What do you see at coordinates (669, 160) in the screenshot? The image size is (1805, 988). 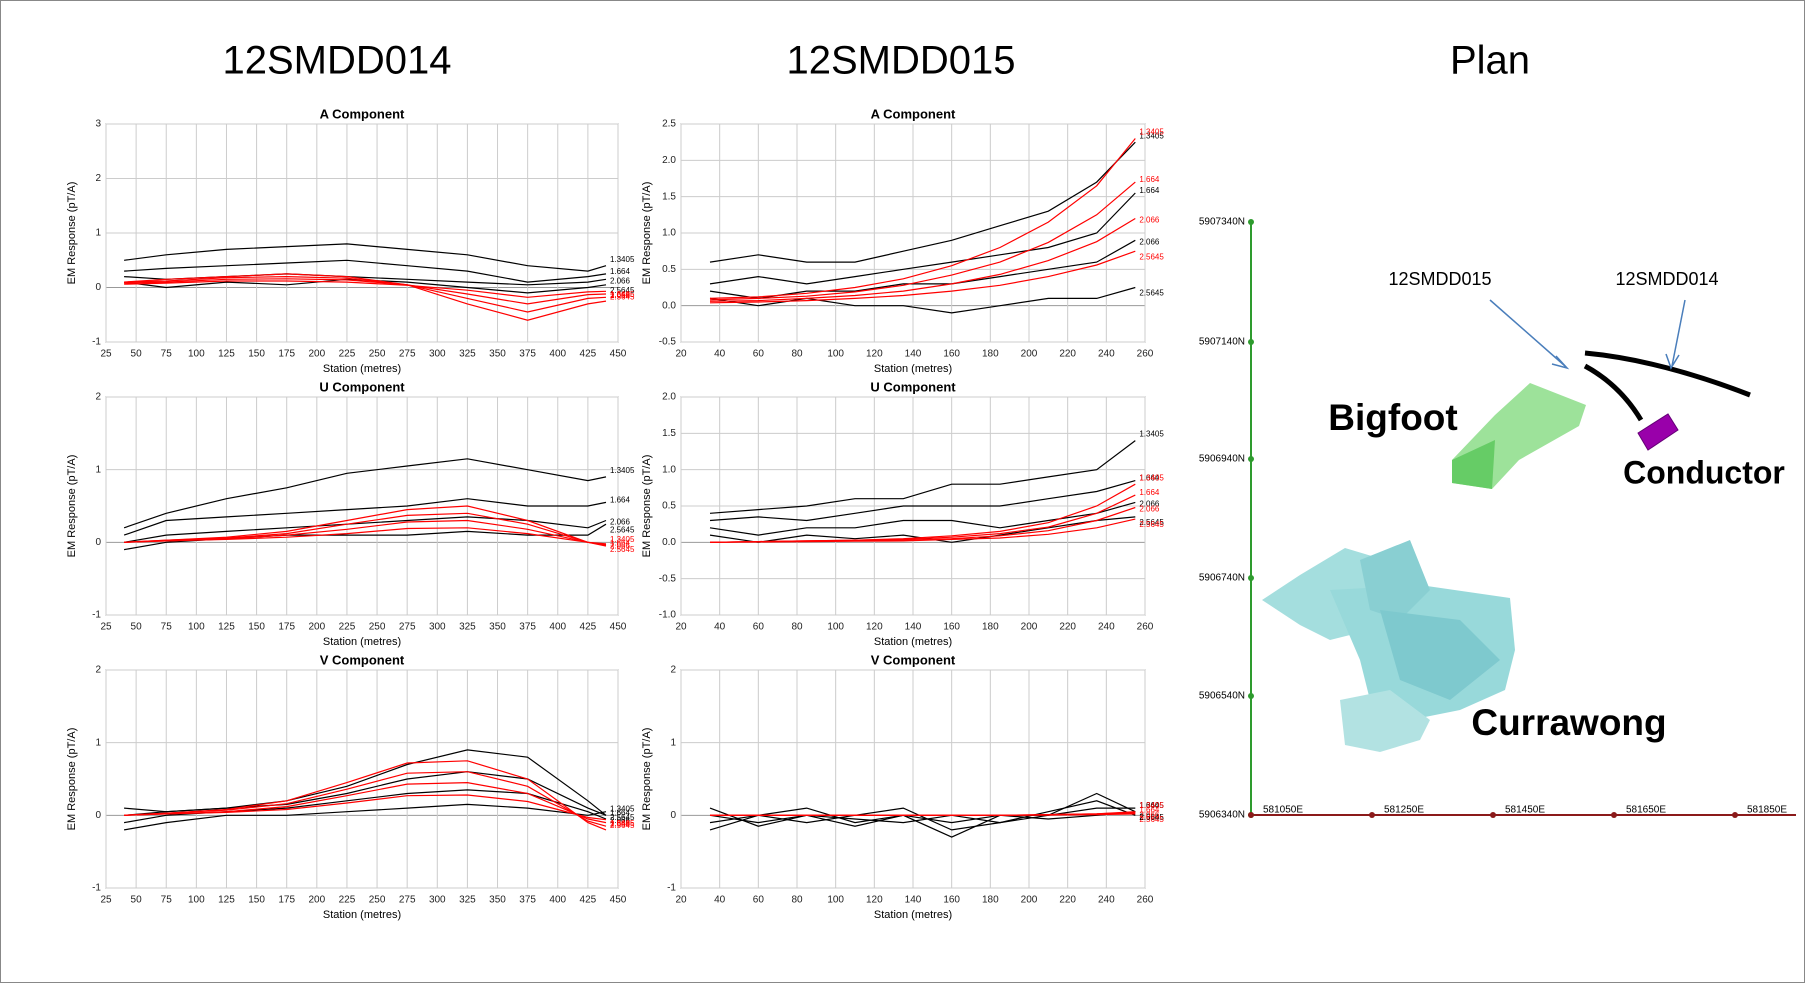 I see `y-tick-label: 2.0` at bounding box center [669, 160].